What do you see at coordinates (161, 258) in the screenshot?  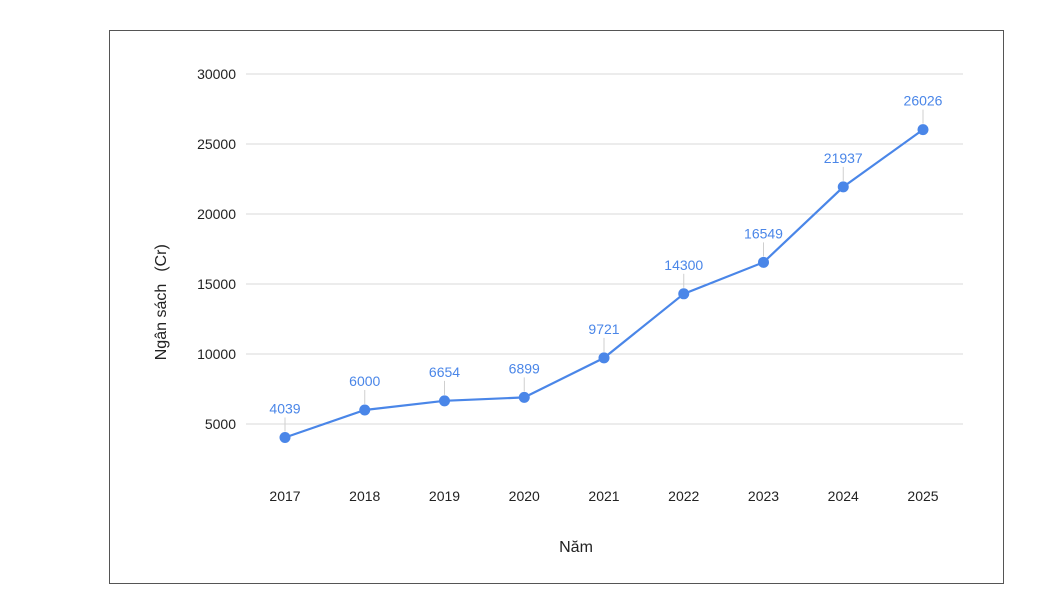 I see `y-axis-unit: (Cr)` at bounding box center [161, 258].